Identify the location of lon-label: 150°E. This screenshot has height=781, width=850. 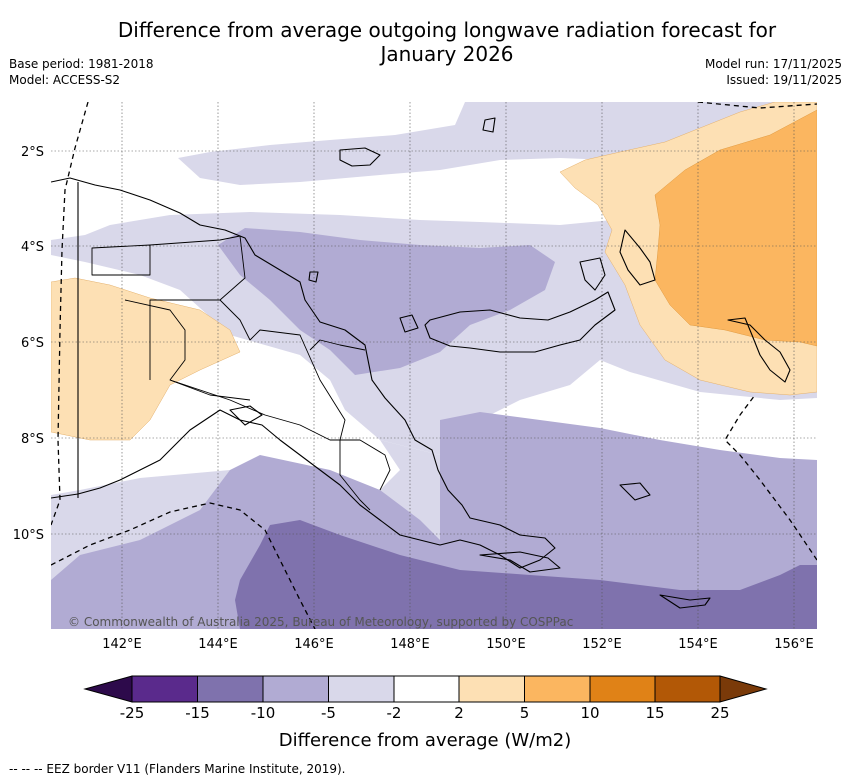
(506, 644).